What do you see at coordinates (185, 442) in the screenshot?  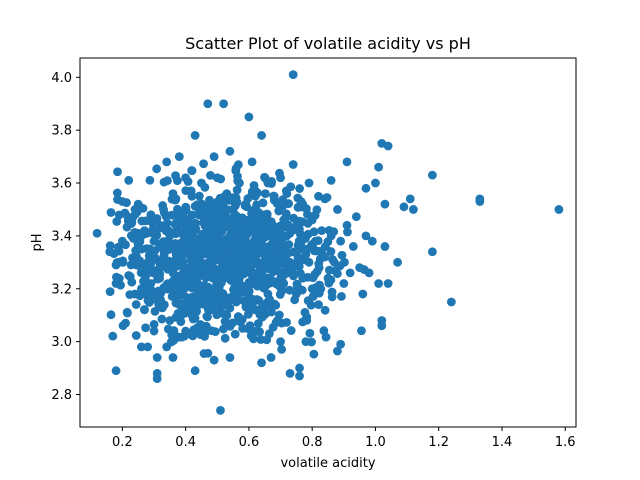 I see `x-tick-label: 0.4` at bounding box center [185, 442].